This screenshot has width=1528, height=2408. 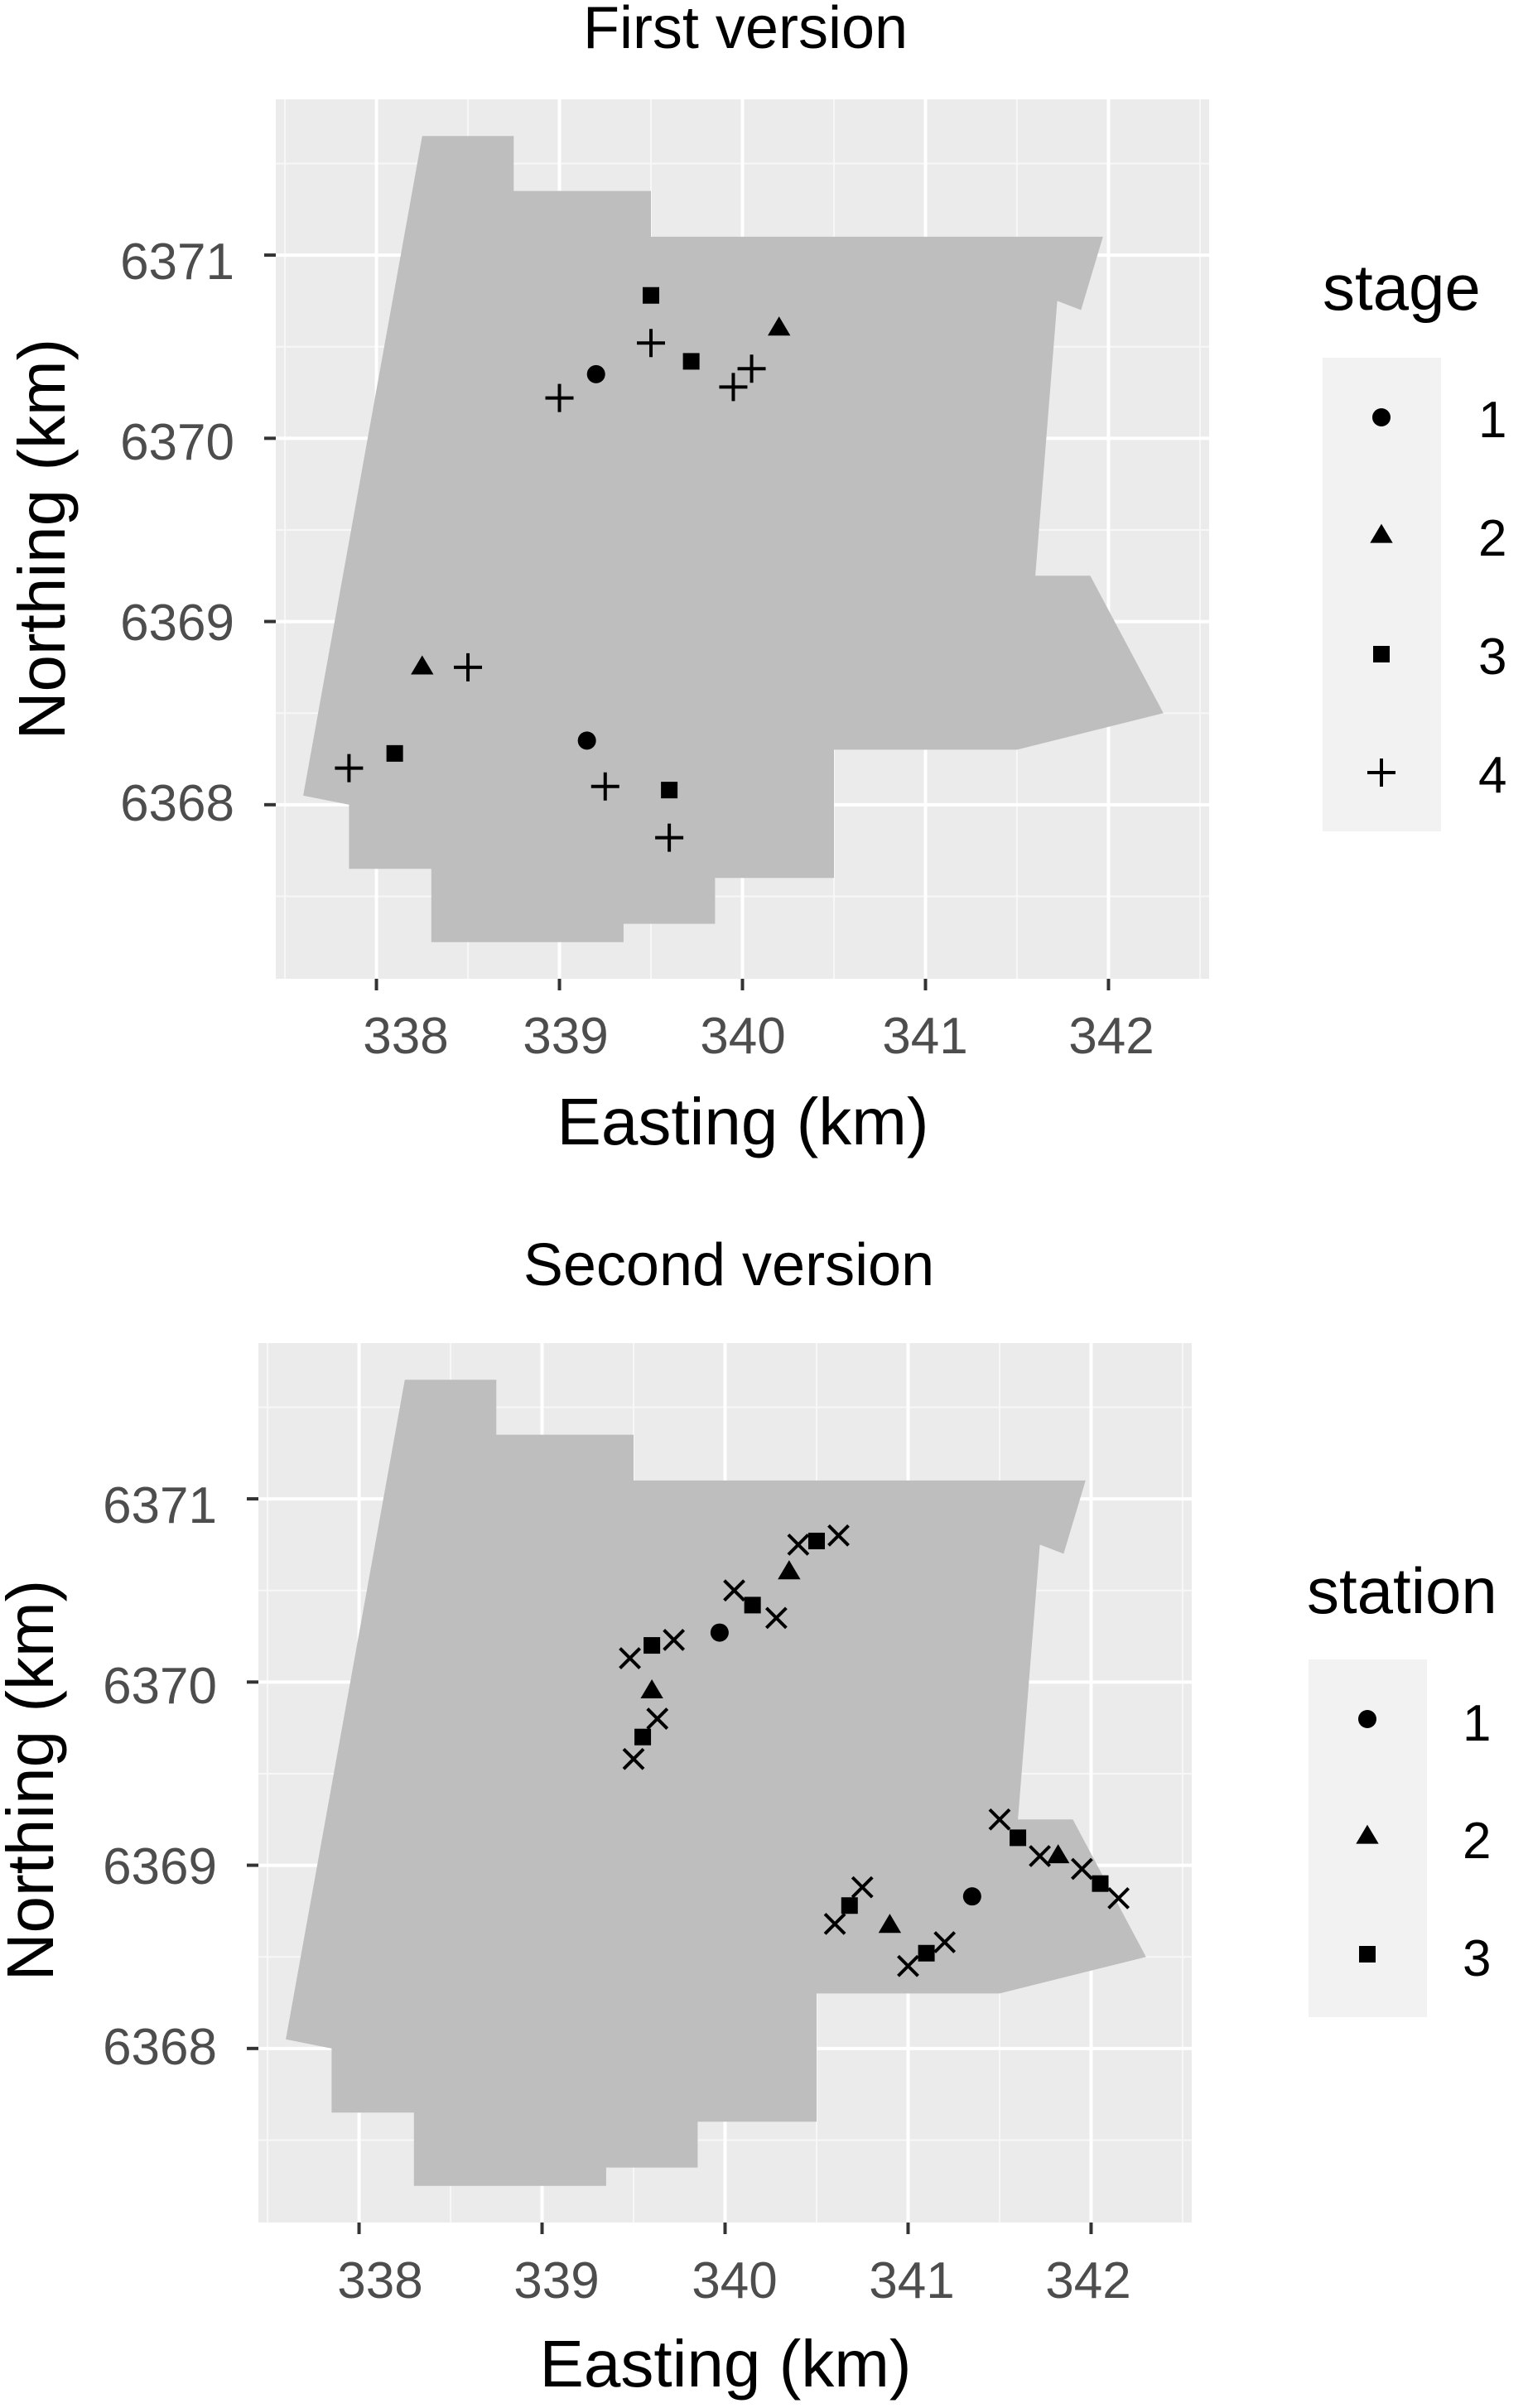 What do you see at coordinates (33, 1781) in the screenshot?
I see `chart-2-y-axis-title: Northing (km)` at bounding box center [33, 1781].